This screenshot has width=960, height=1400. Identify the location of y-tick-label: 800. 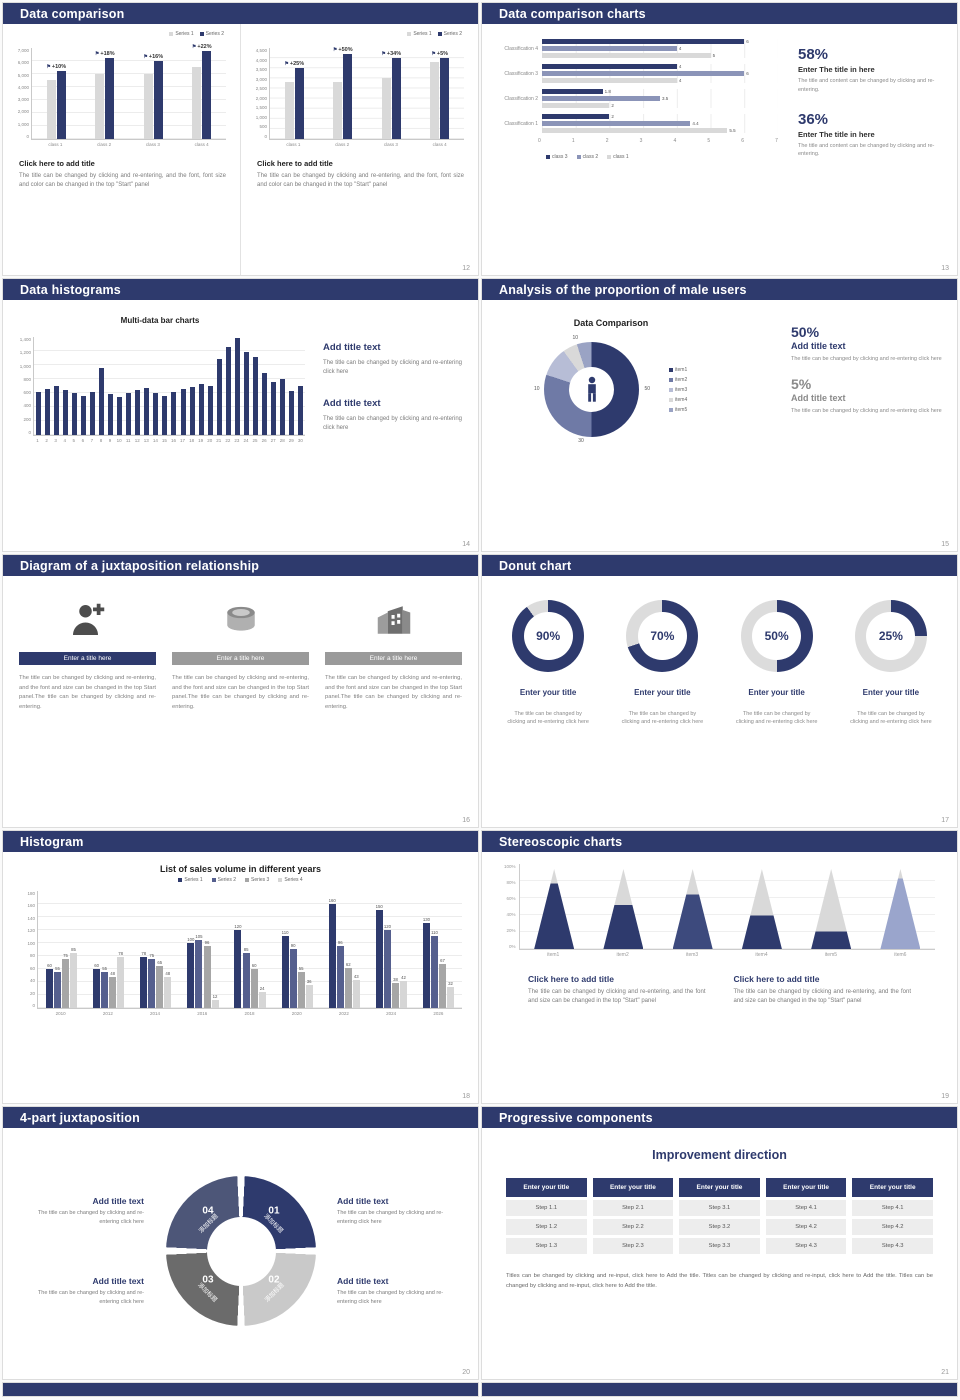
(27, 379).